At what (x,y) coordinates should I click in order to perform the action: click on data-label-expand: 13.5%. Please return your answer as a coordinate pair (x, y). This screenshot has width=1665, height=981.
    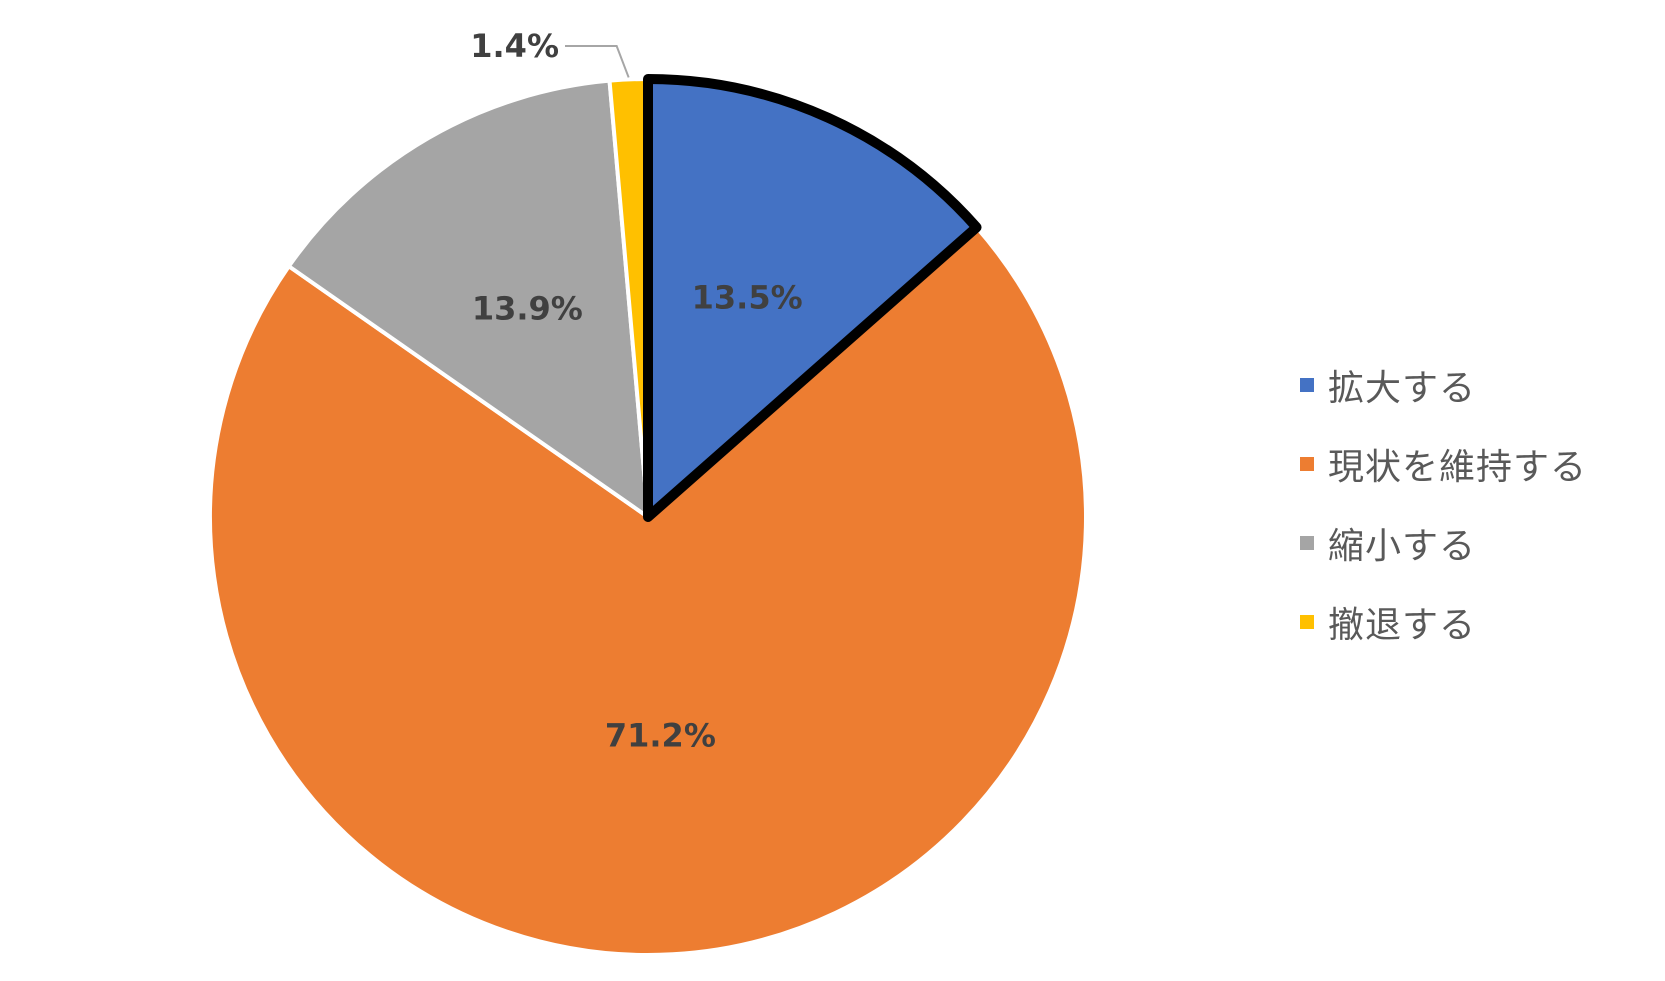
    Looking at the image, I should click on (747, 297).